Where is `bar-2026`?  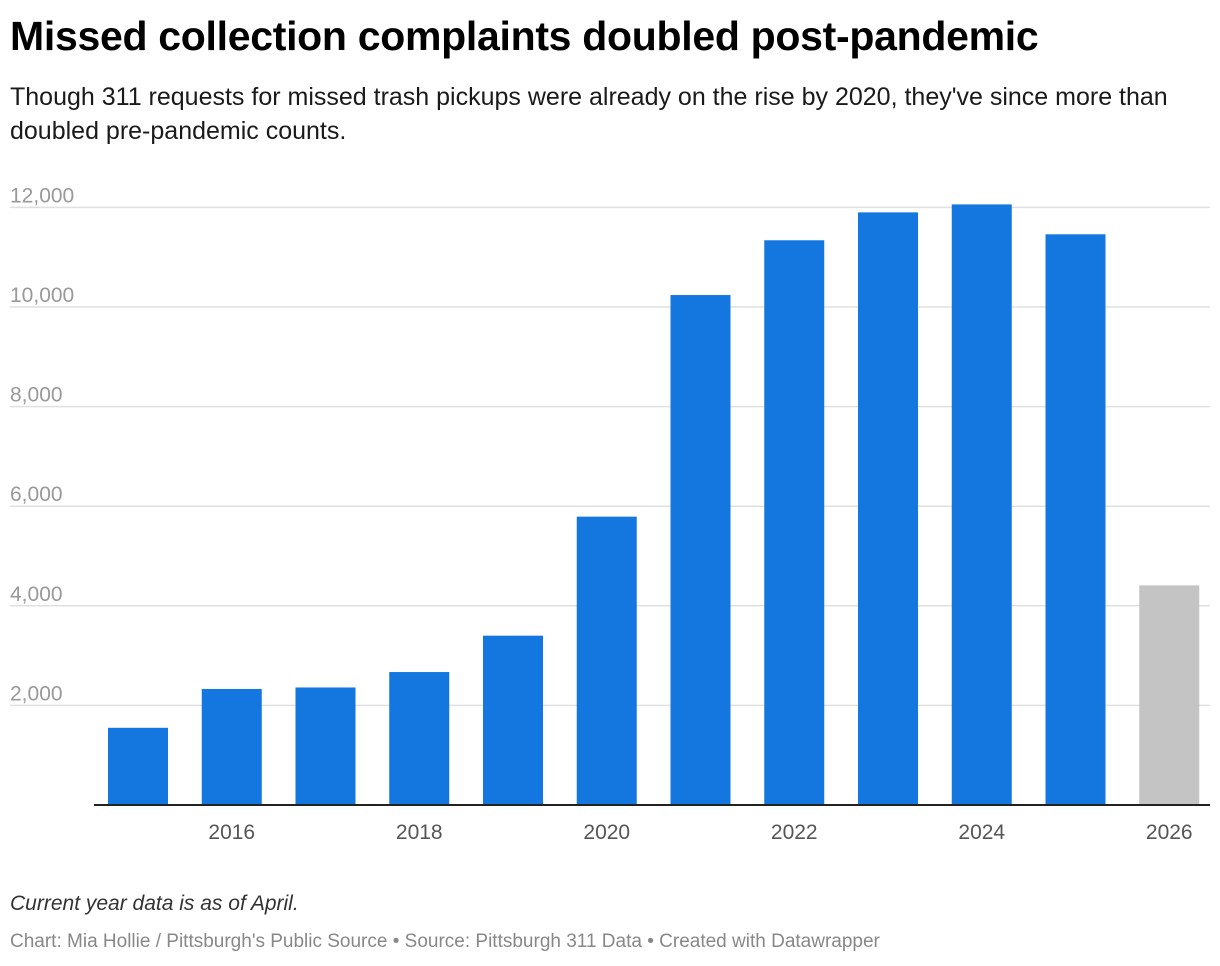
bar-2026 is located at coordinates (1169, 695).